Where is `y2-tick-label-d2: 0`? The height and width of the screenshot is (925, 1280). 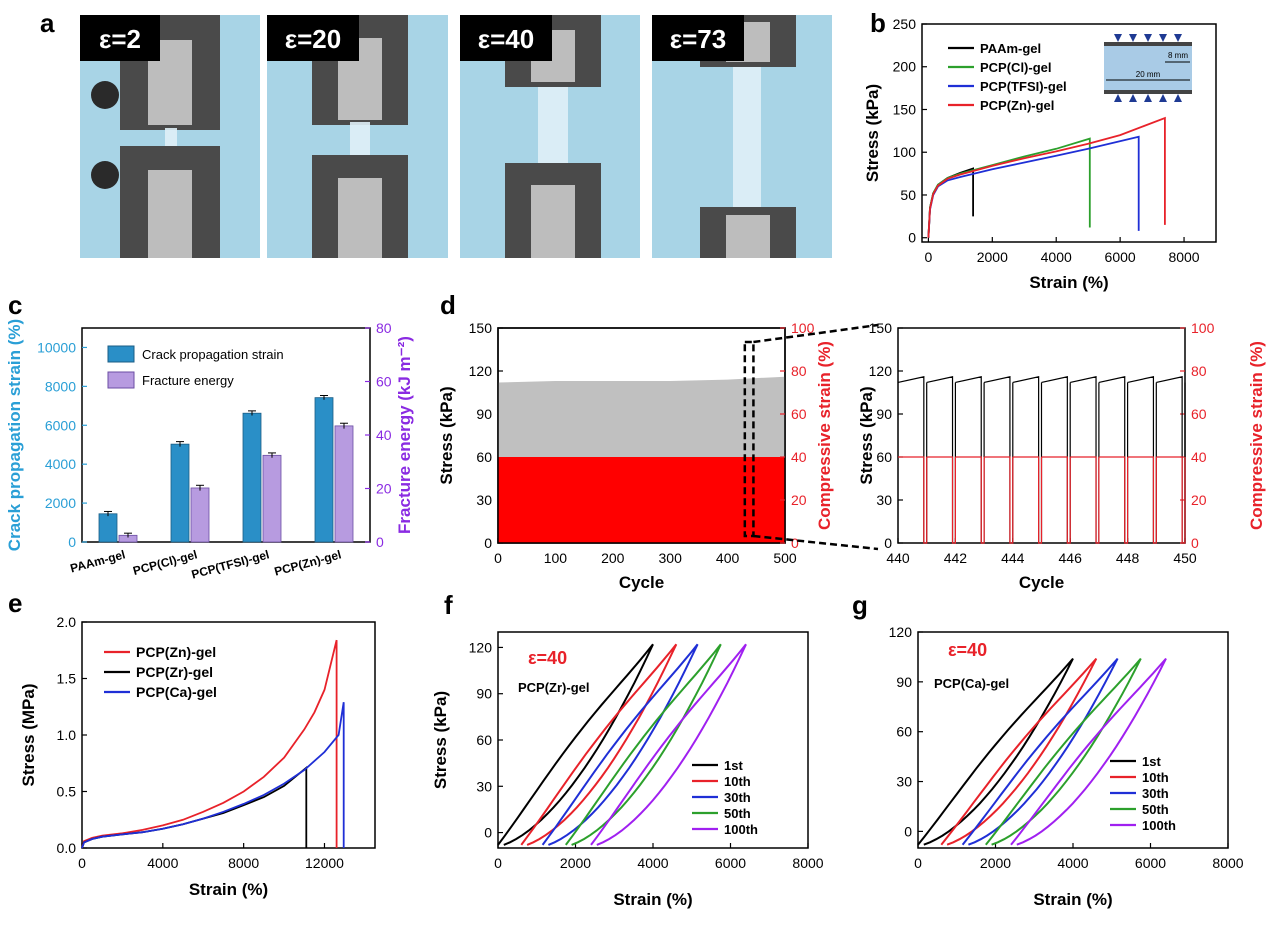 y2-tick-label-d2: 0 is located at coordinates (1195, 543).